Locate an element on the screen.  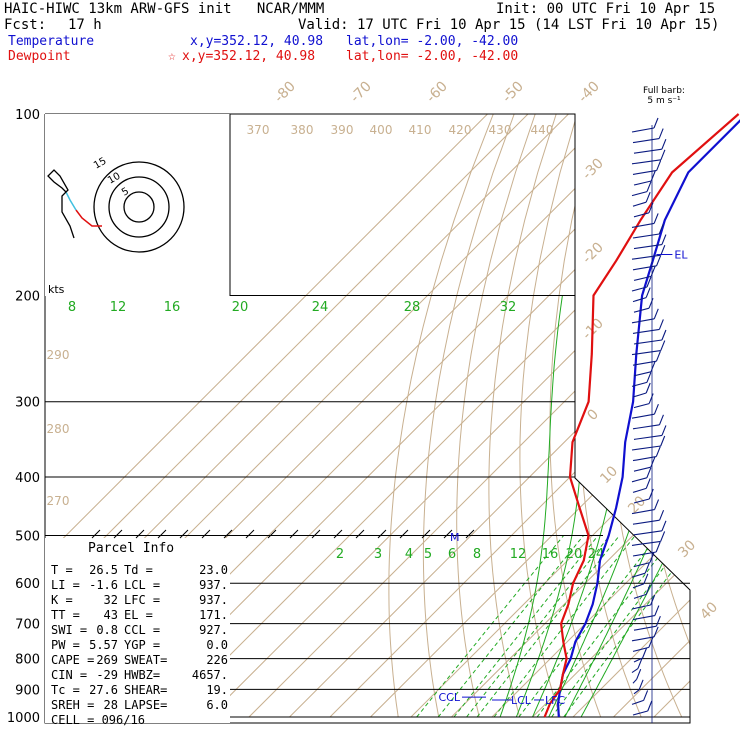
mixing-ratio-label: 2 is located at coordinates (340, 554).